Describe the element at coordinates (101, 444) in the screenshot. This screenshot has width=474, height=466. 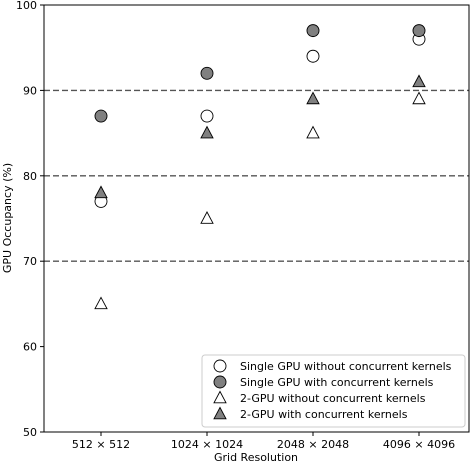
I see `x-tick-label: 512 × 512` at that location.